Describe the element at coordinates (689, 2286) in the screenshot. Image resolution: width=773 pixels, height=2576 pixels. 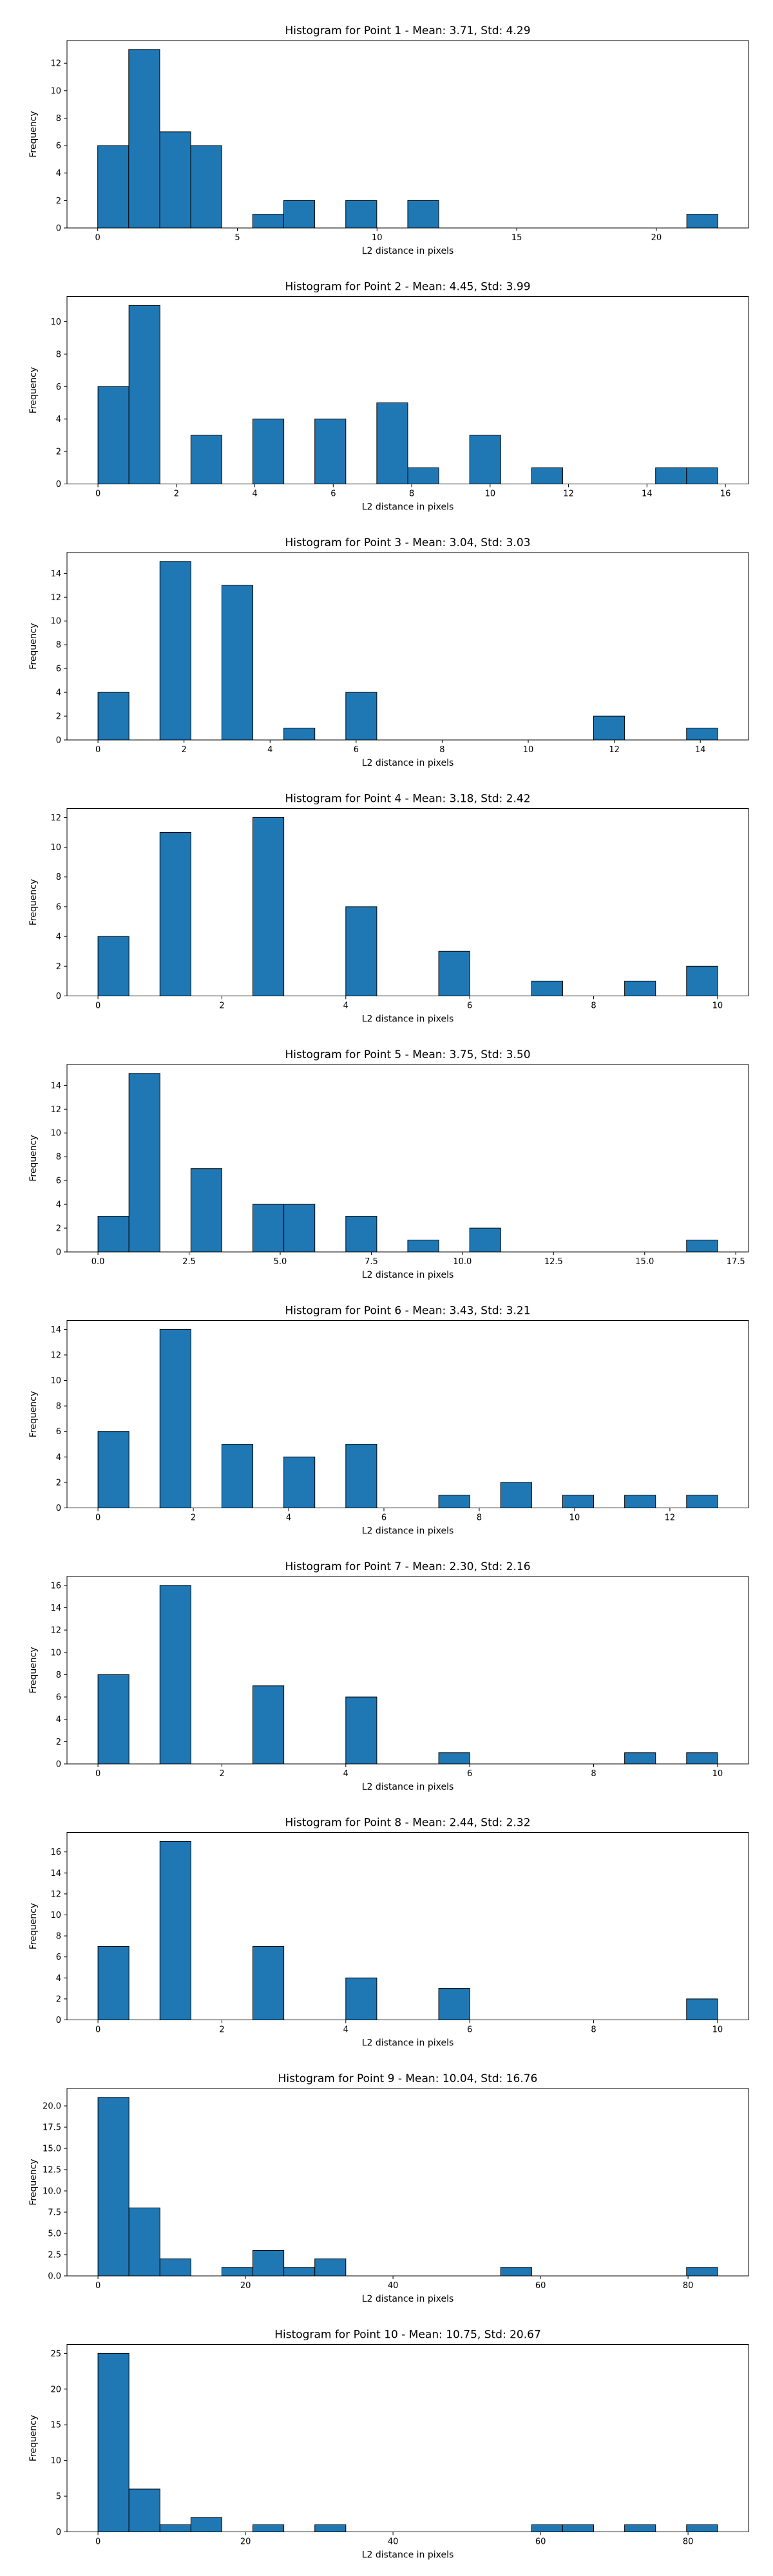
I see `x-tick-label: 80` at that location.